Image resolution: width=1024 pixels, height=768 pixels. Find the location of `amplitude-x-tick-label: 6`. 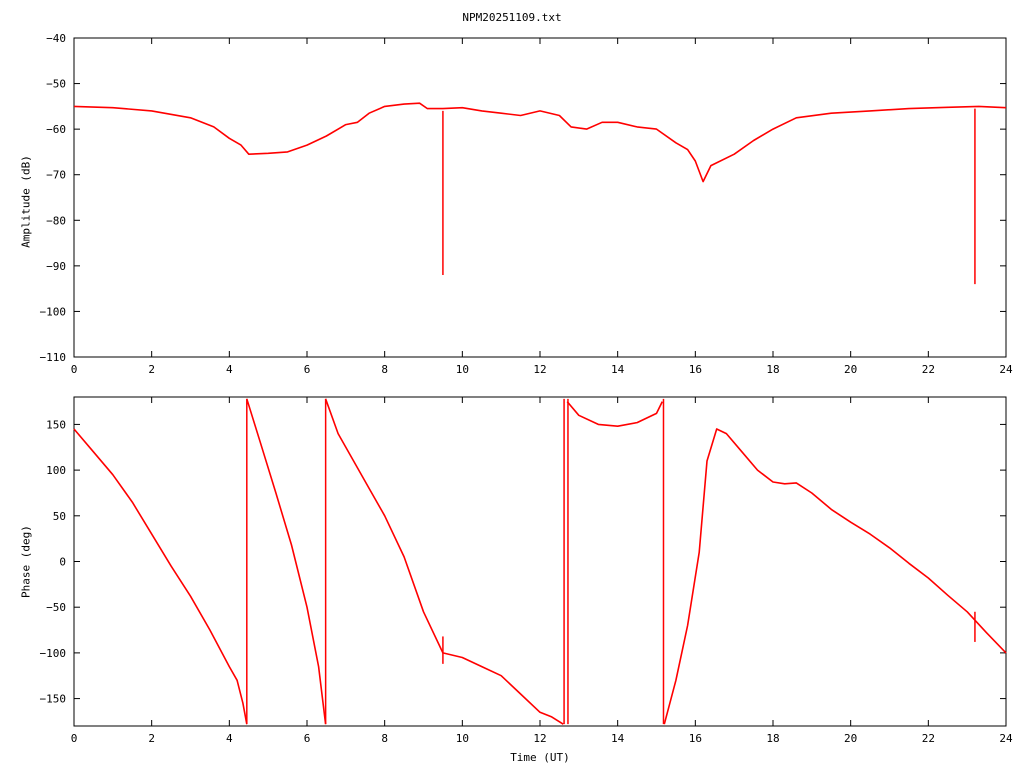

amplitude-x-tick-label: 6 is located at coordinates (307, 369).